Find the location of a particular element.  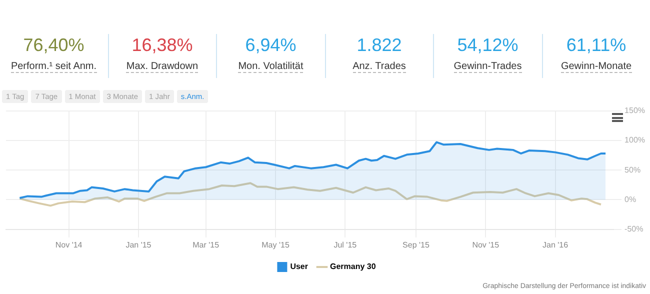

text: 1.822 is located at coordinates (379, 45).